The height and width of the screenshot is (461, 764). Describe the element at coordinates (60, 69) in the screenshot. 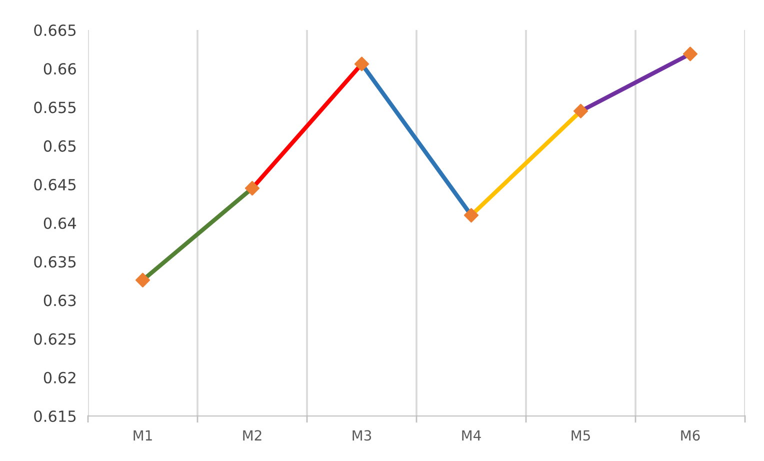

I see `y-tick-label: 0.66` at that location.